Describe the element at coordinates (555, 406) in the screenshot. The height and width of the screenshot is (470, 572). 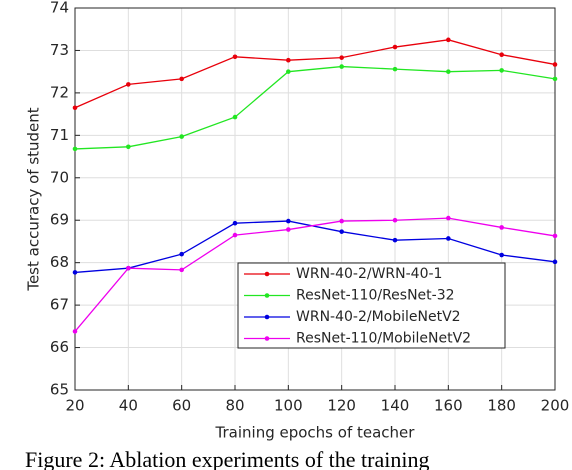
I see `x-tick-label: 200` at that location.